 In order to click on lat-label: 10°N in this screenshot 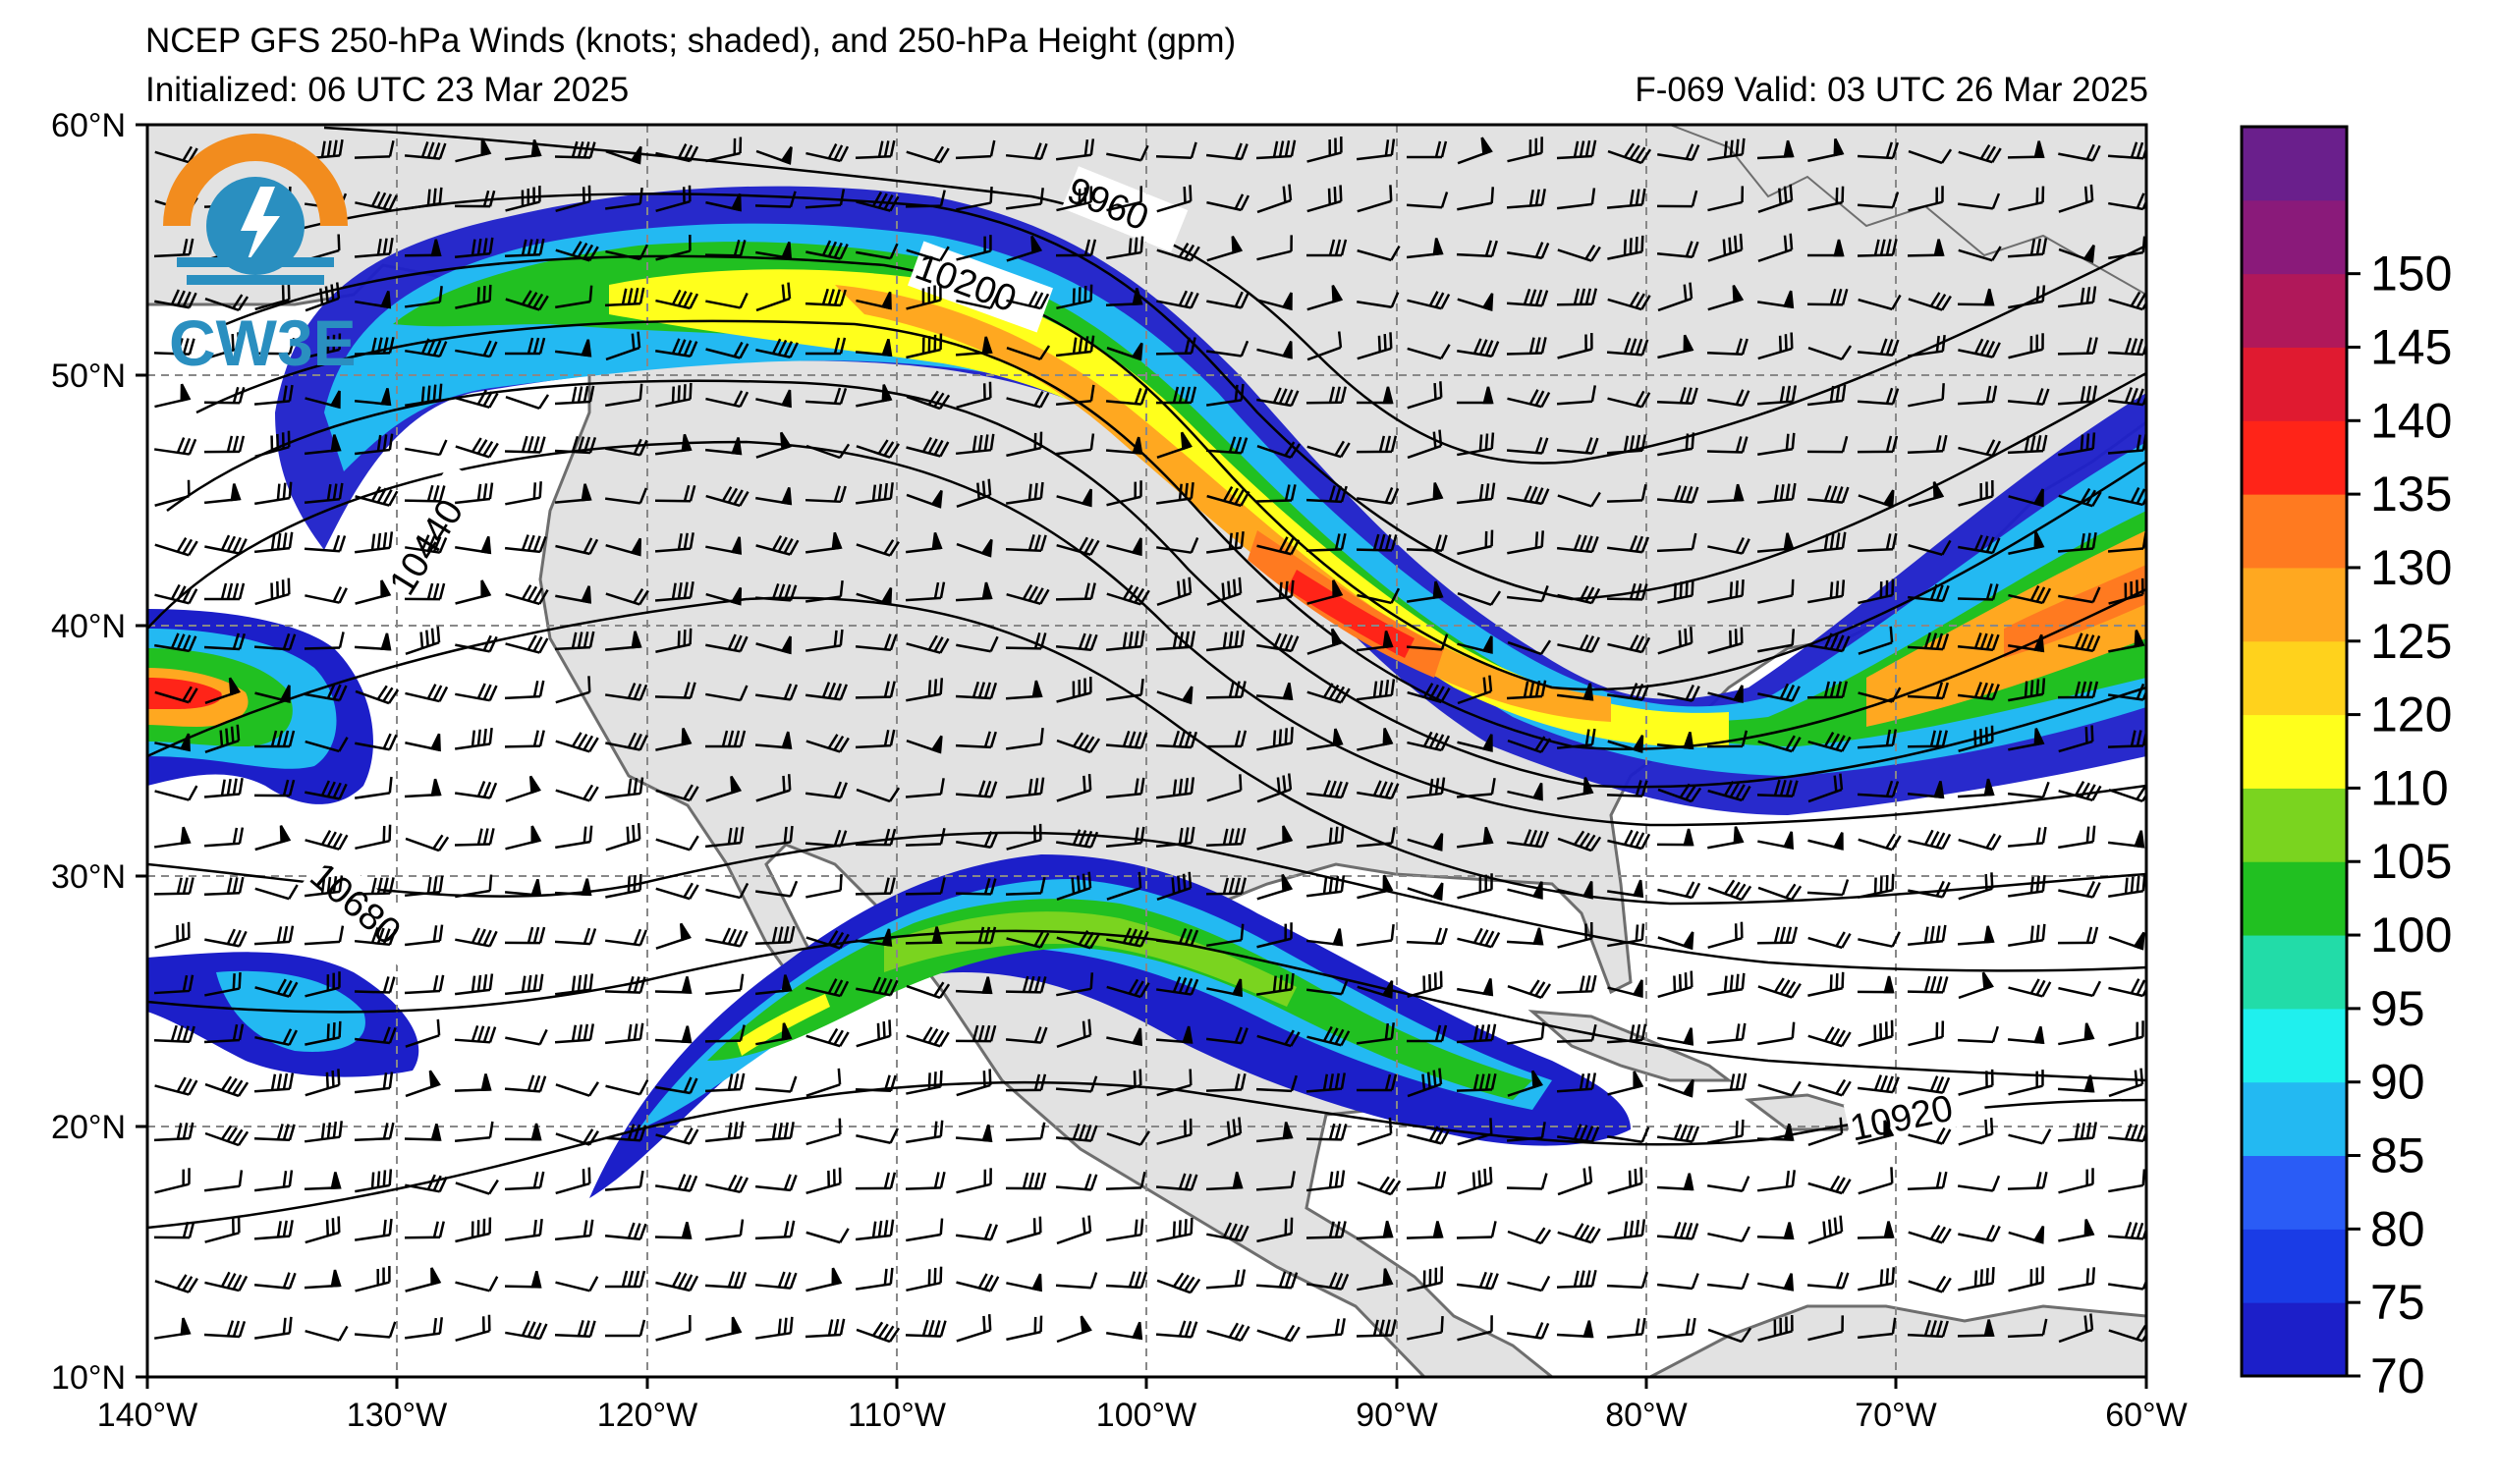, I will do `click(88, 1378)`.